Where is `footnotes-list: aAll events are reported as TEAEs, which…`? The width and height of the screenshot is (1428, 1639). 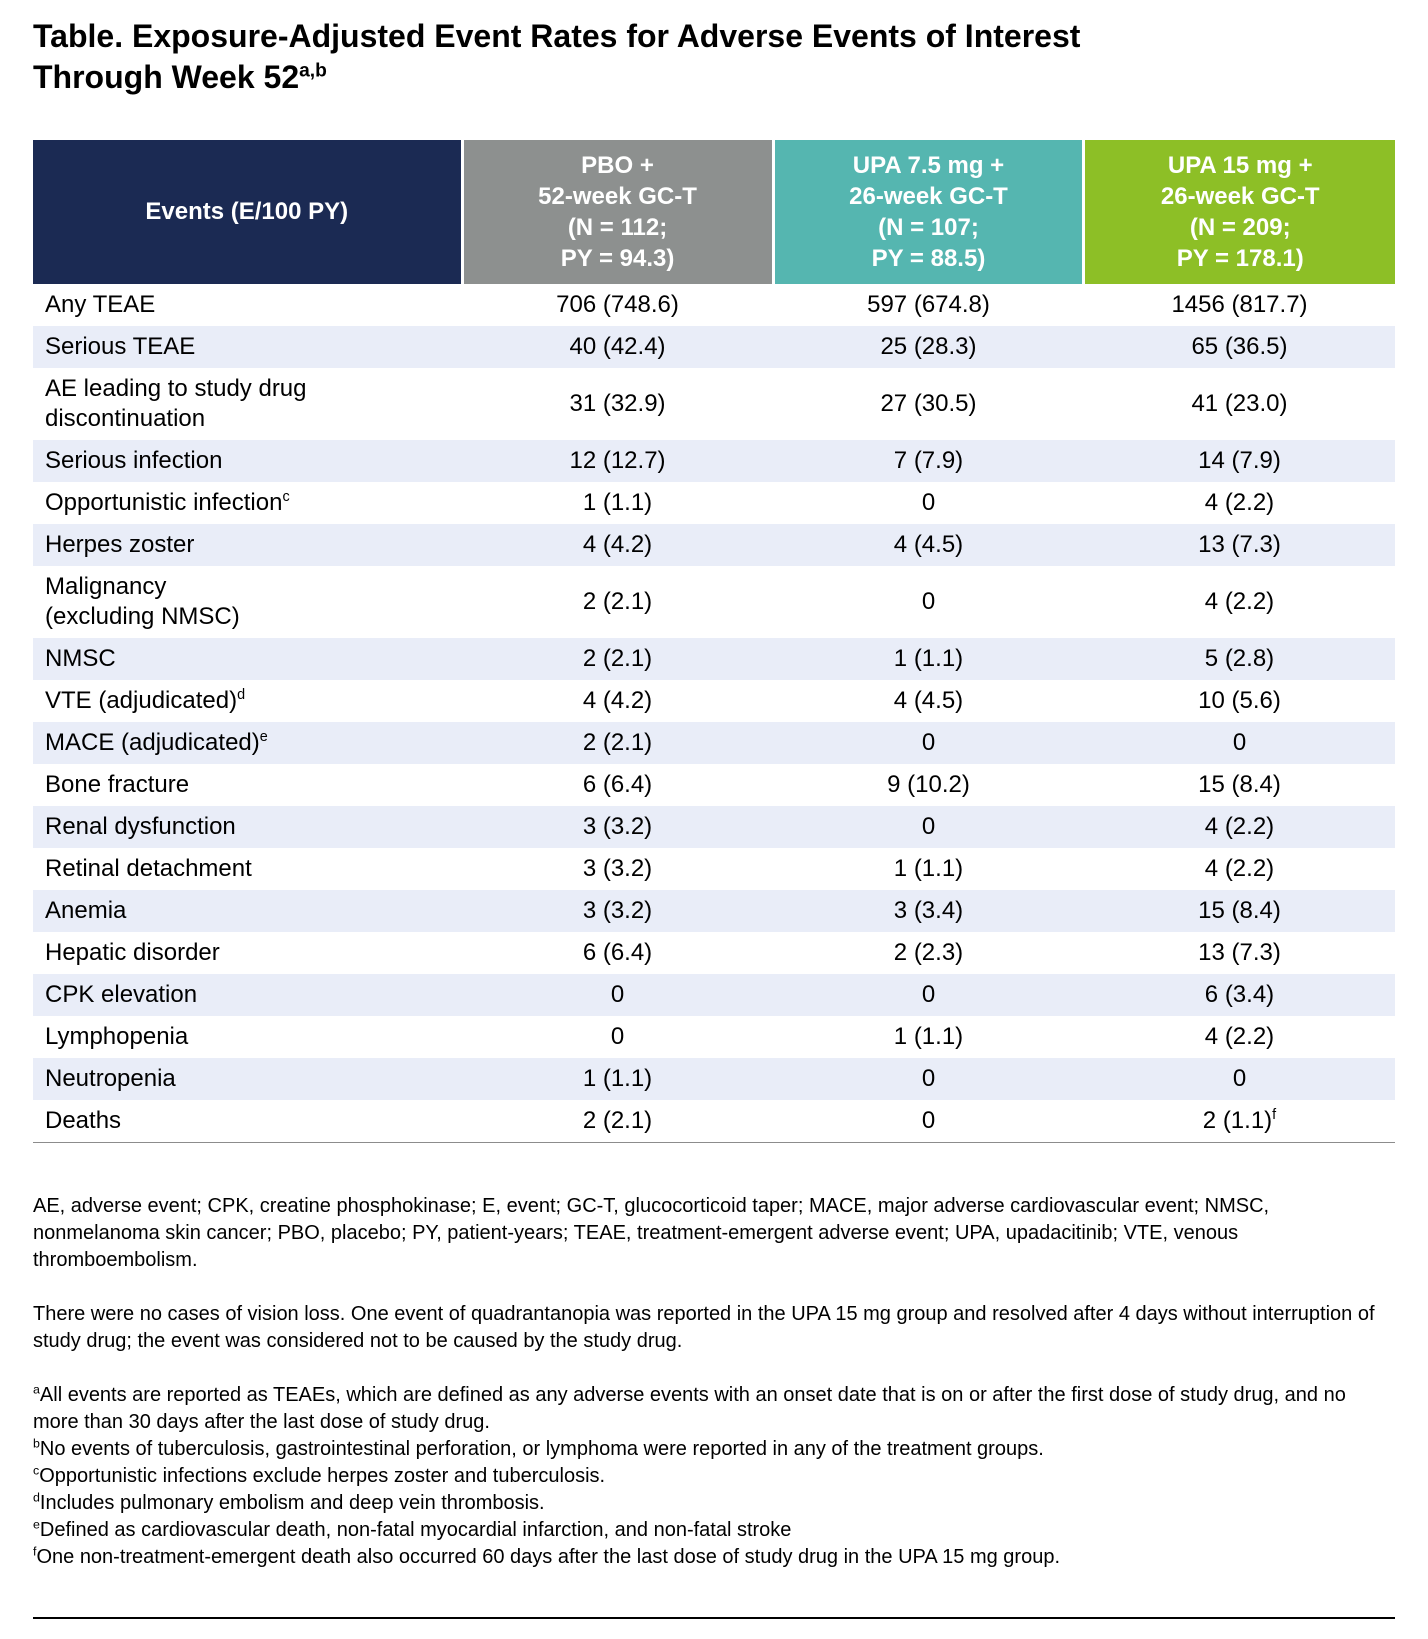 footnotes-list: aAll events are reported as TEAEs, which… is located at coordinates (714, 1476).